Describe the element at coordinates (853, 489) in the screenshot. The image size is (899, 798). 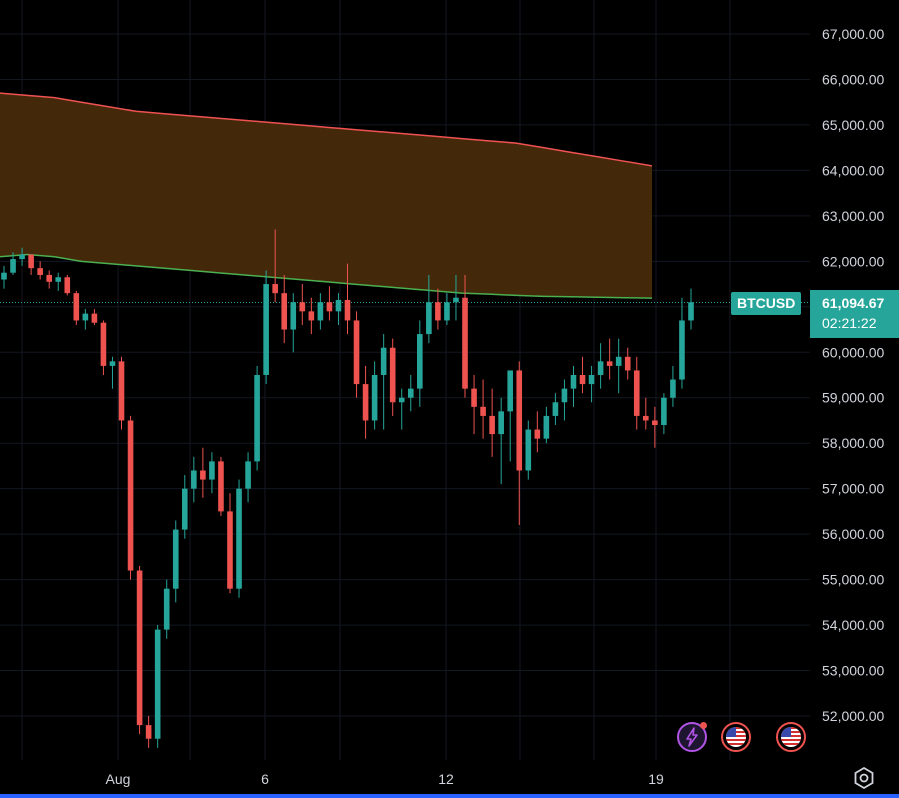
I see `price-tick-label: 57,000.00` at that location.